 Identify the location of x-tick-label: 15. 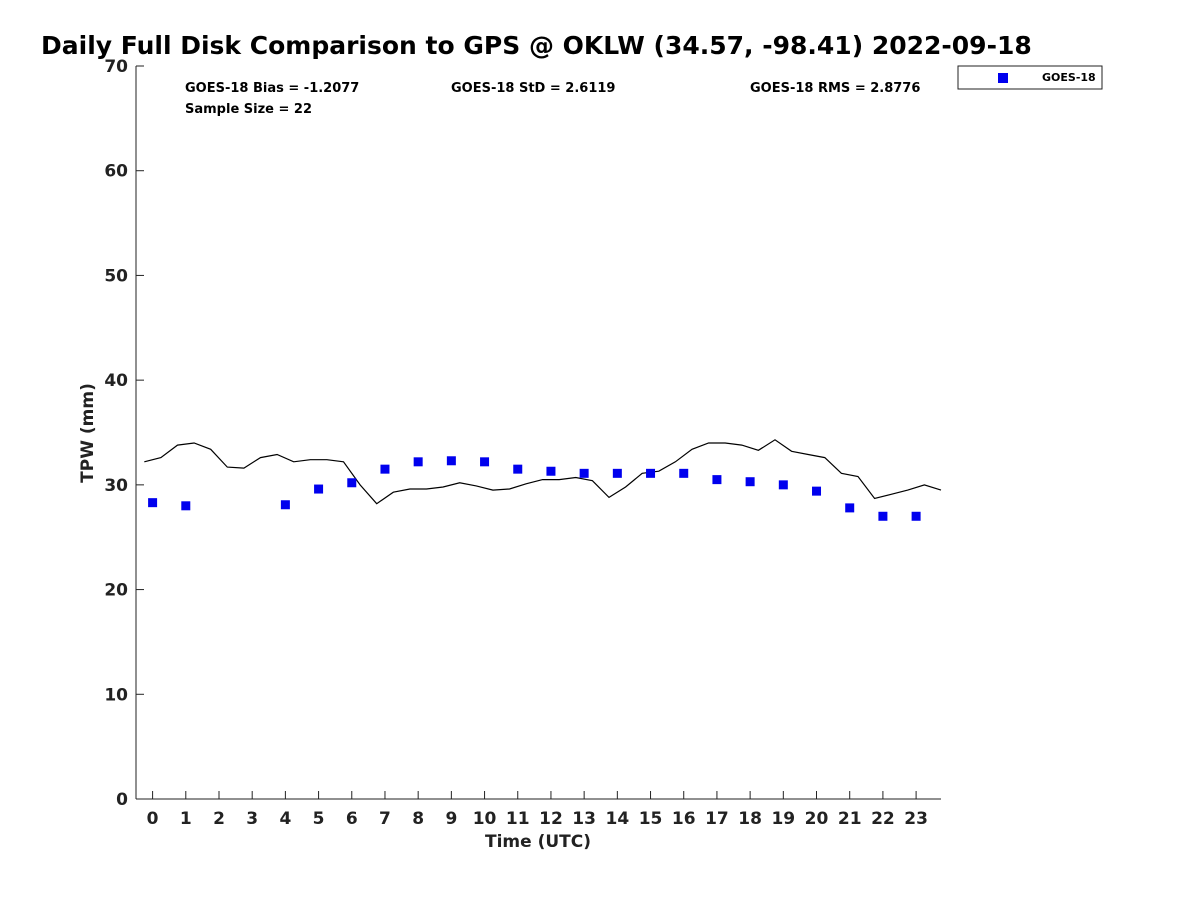
(651, 819).